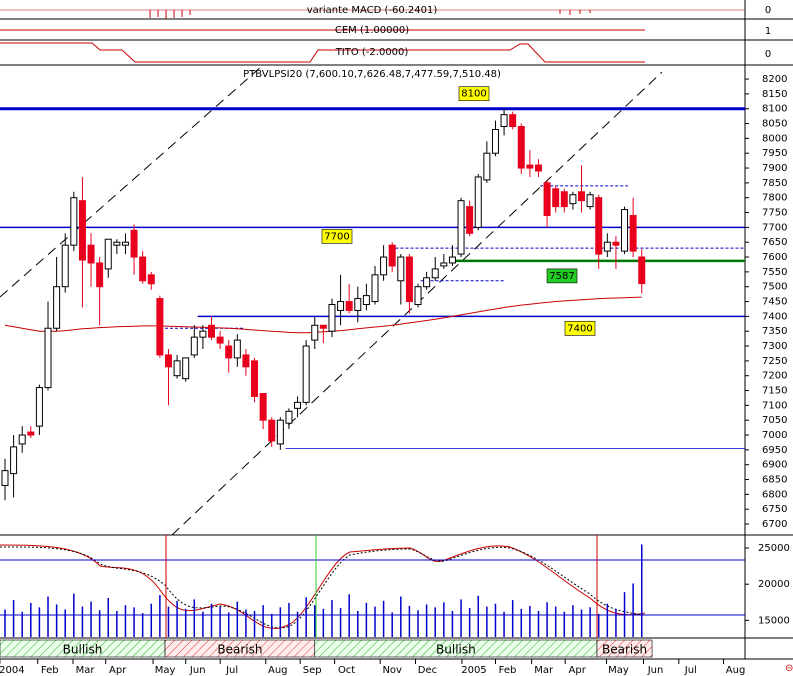  What do you see at coordinates (774, 168) in the screenshot?
I see `y-tick-label: 7900` at bounding box center [774, 168].